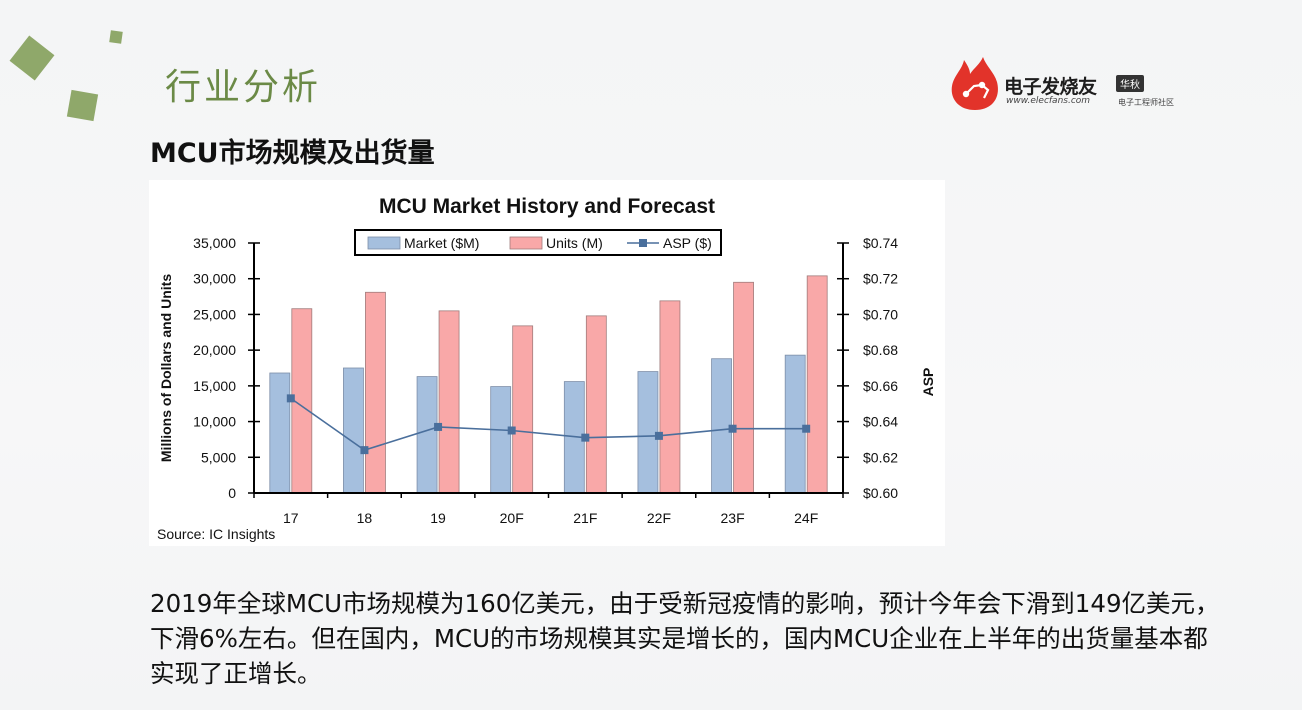  What do you see at coordinates (880, 457) in the screenshot?
I see `y-tick-label-right: $0.62` at bounding box center [880, 457].